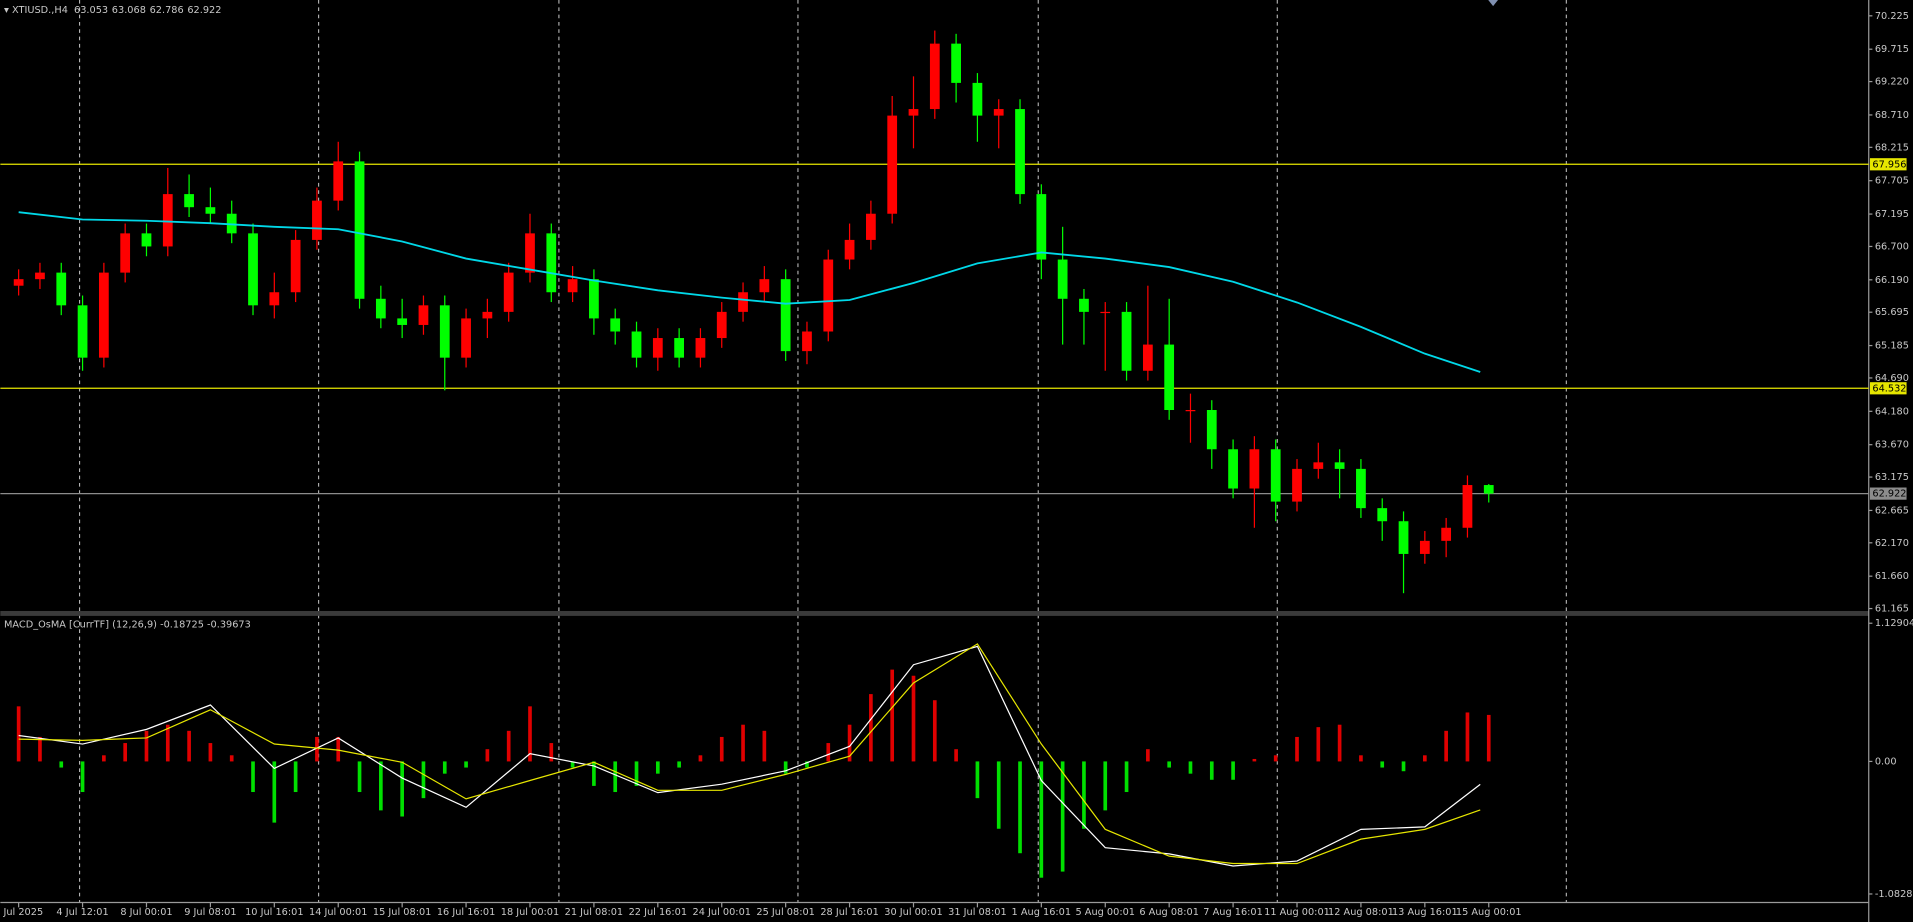  What do you see at coordinates (402, 912) in the screenshot?
I see `x-tick-label: 15 Jul 08:01` at bounding box center [402, 912].